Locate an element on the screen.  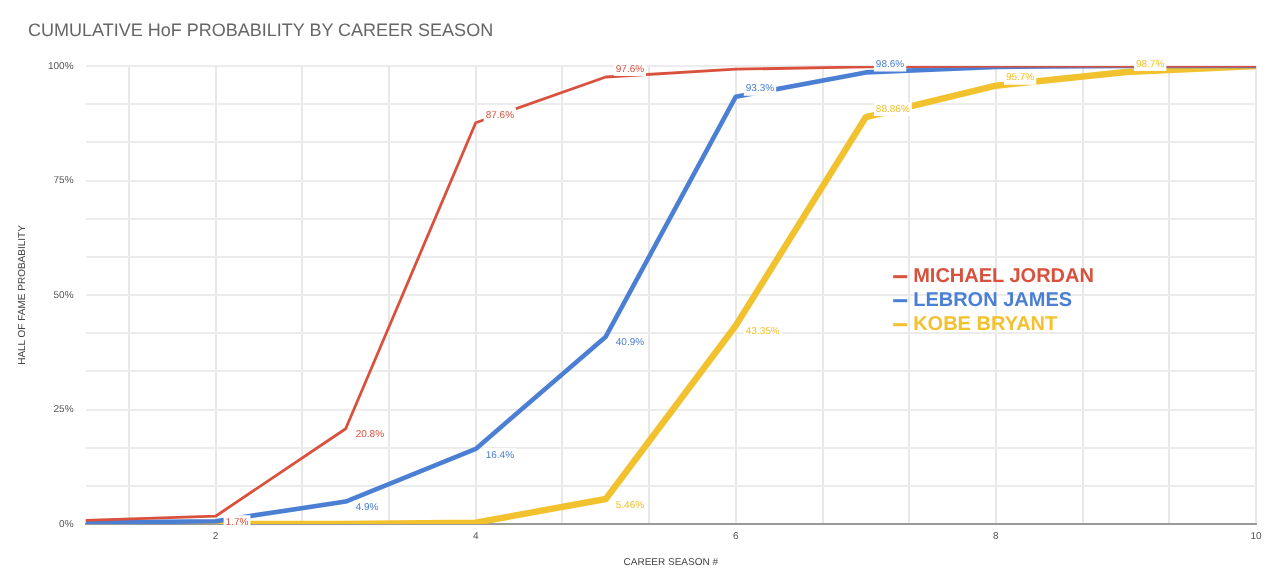
legend-label: MICHAEL JORDAN is located at coordinates (1003, 277).